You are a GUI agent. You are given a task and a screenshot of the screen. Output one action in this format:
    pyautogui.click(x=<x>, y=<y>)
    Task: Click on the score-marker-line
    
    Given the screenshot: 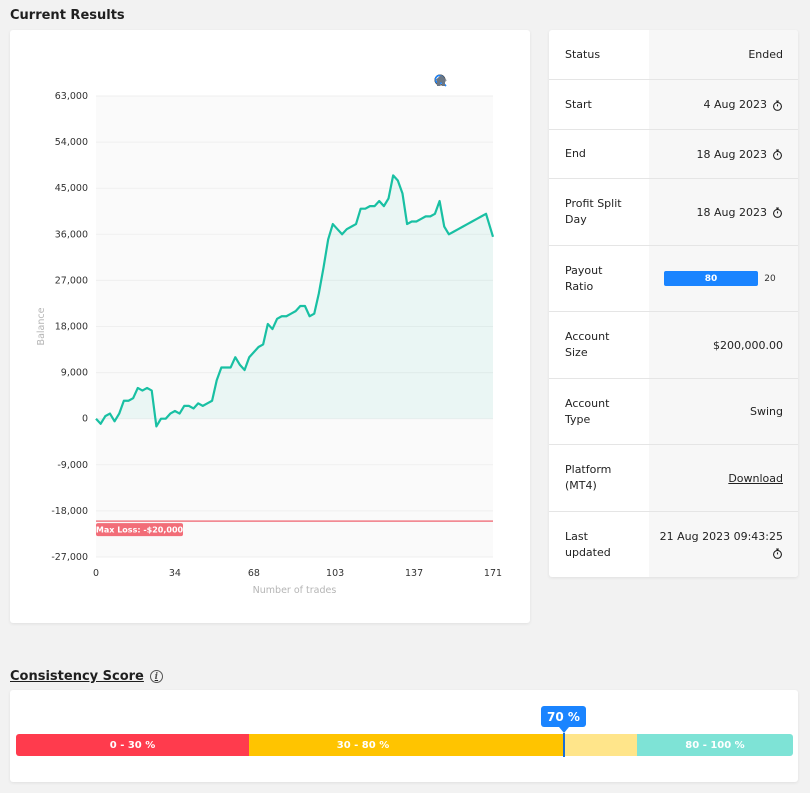 What is the action you would take?
    pyautogui.click(x=564, y=745)
    